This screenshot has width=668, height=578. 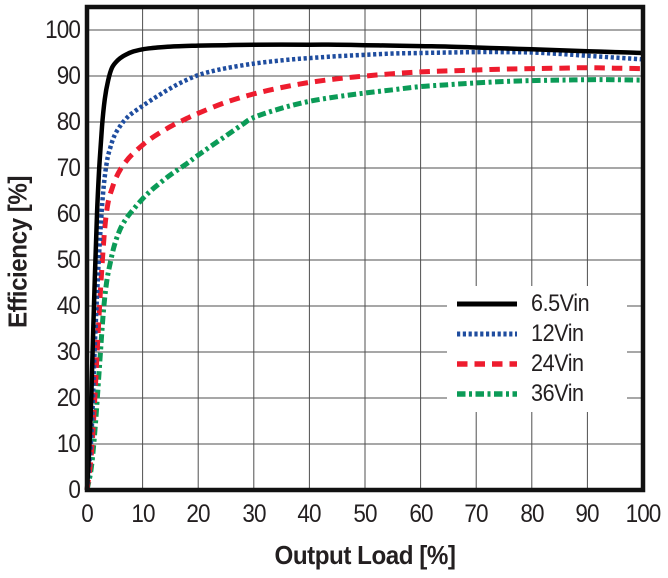 I want to click on x-tick-label: 70, so click(x=476, y=514).